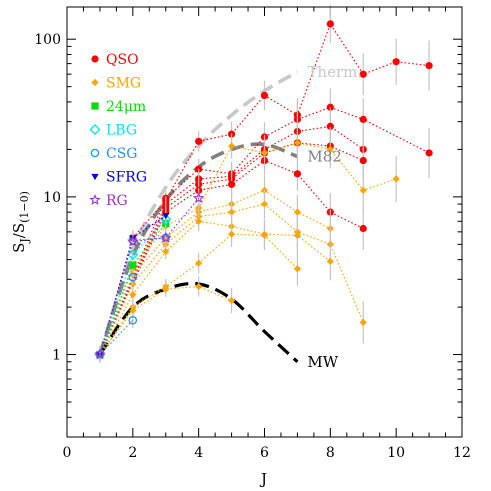 This screenshot has width=491, height=491. What do you see at coordinates (126, 107) in the screenshot?
I see `legend-label: 24μm` at bounding box center [126, 107].